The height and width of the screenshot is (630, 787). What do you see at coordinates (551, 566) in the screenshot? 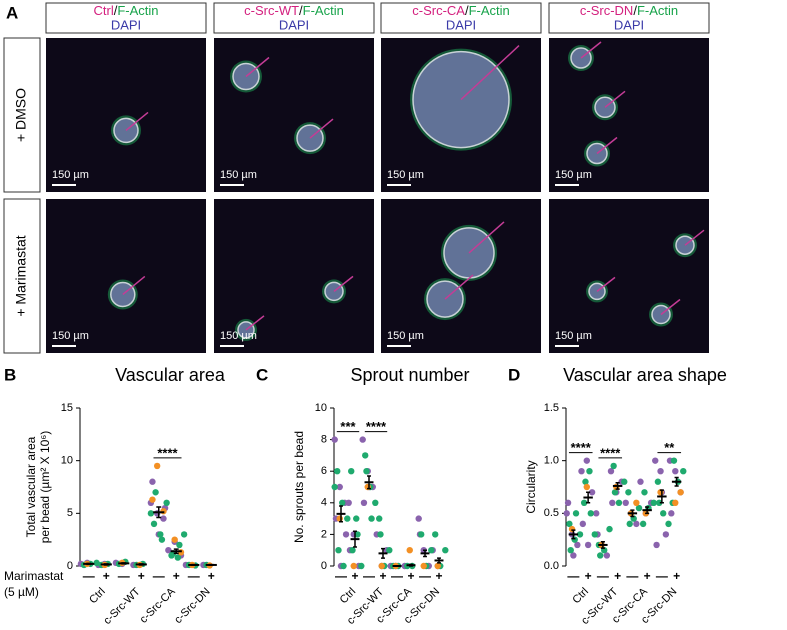
I see `y-tick-label: 0.0` at bounding box center [551, 566].